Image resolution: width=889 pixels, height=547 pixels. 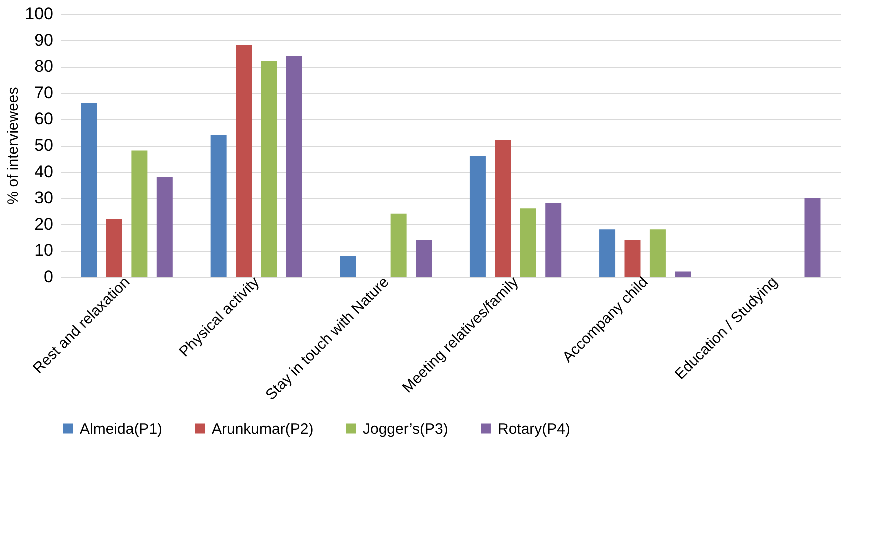 What do you see at coordinates (44, 145) in the screenshot?
I see `y-tick-label: 50` at bounding box center [44, 145].